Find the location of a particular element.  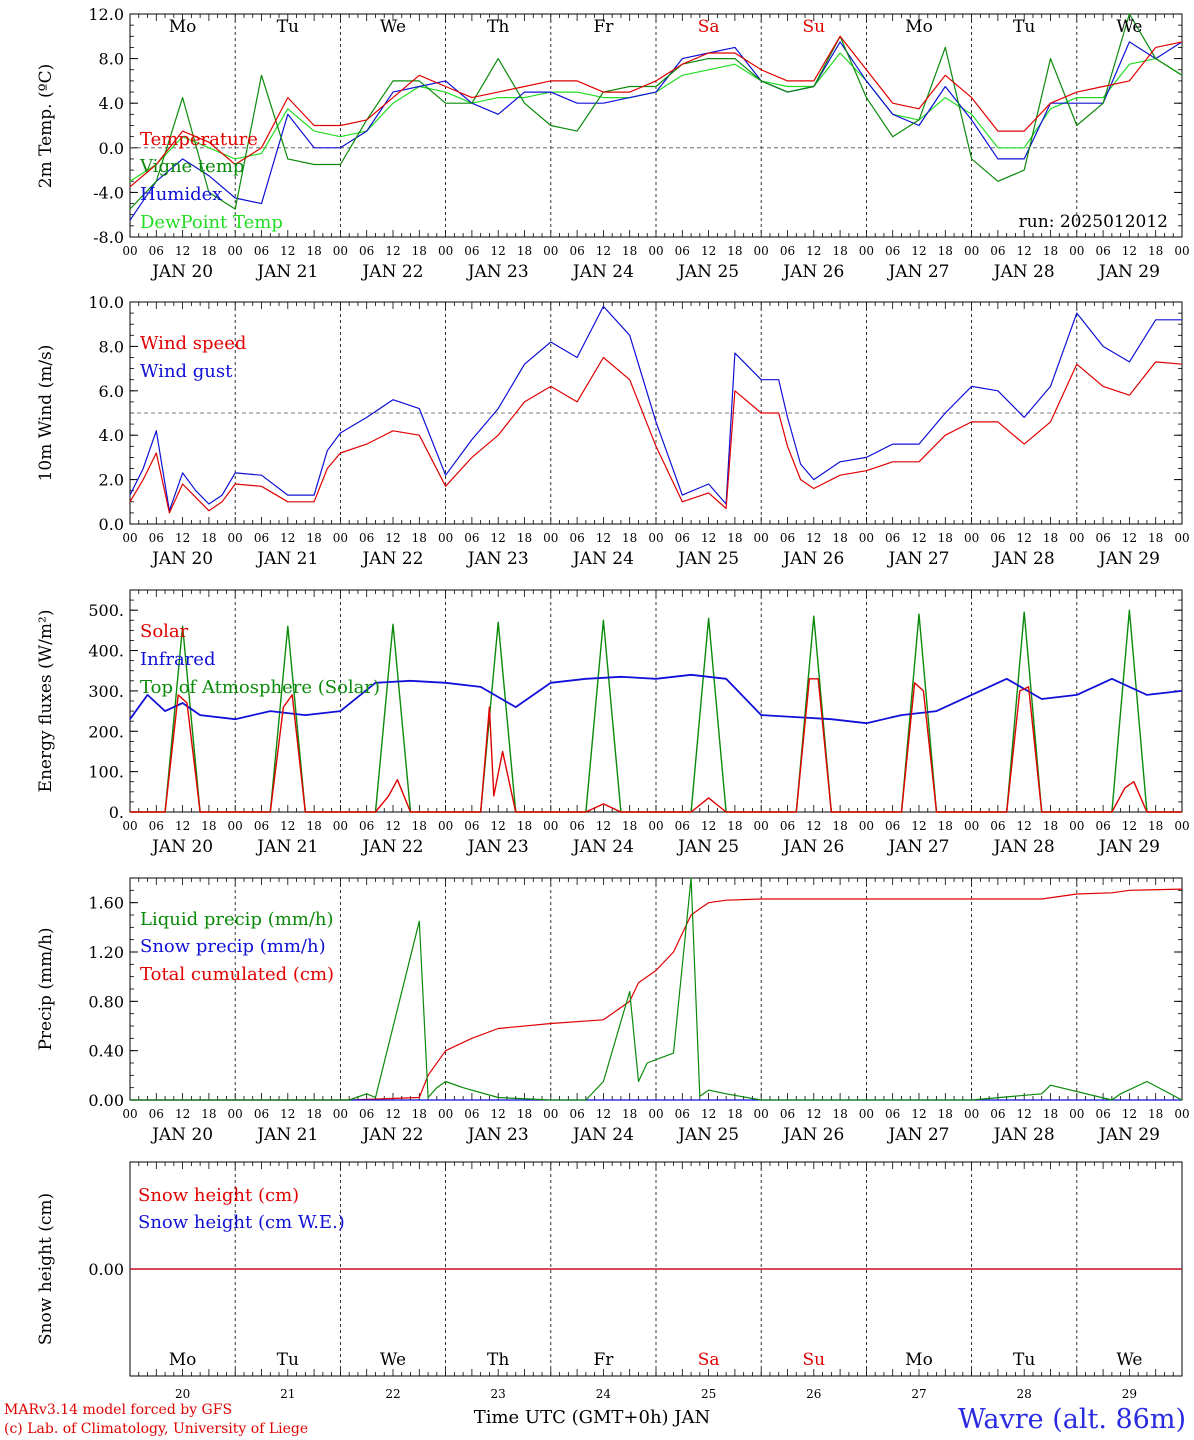

weekday-label: Su is located at coordinates (813, 1360).